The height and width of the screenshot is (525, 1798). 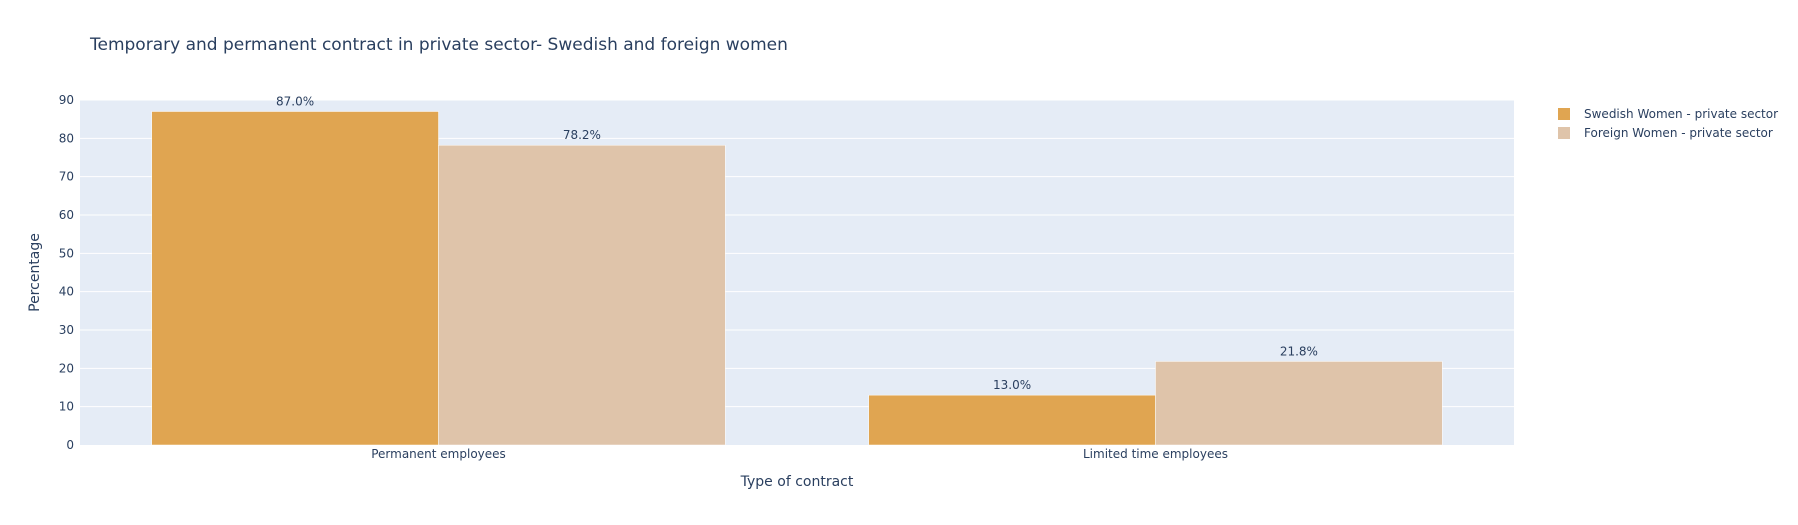 What do you see at coordinates (582, 135) in the screenshot?
I see `bar-value-label: 78.2%` at bounding box center [582, 135].